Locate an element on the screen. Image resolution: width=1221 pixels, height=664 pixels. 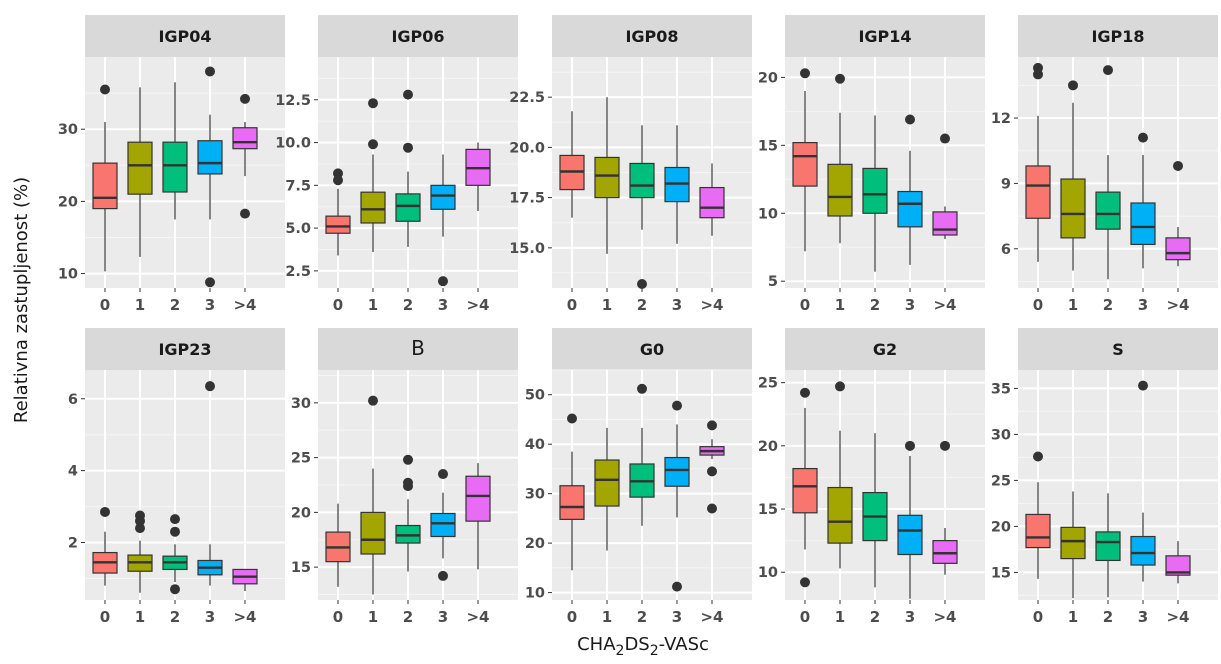
y-axis-title: Relativna zastupljenost (%) is located at coordinates (21, 300).